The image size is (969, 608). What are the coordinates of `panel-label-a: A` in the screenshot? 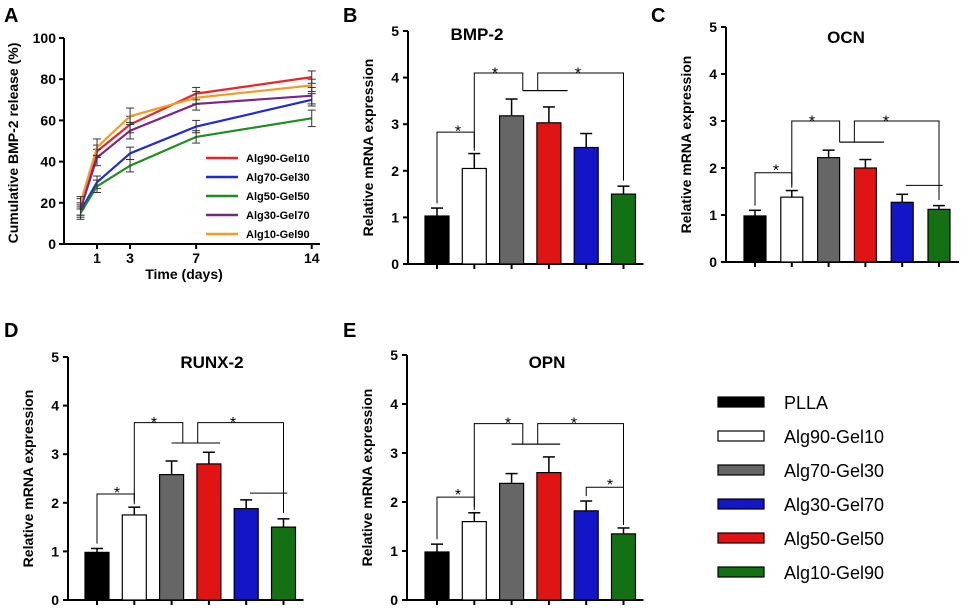 It's located at (11, 16).